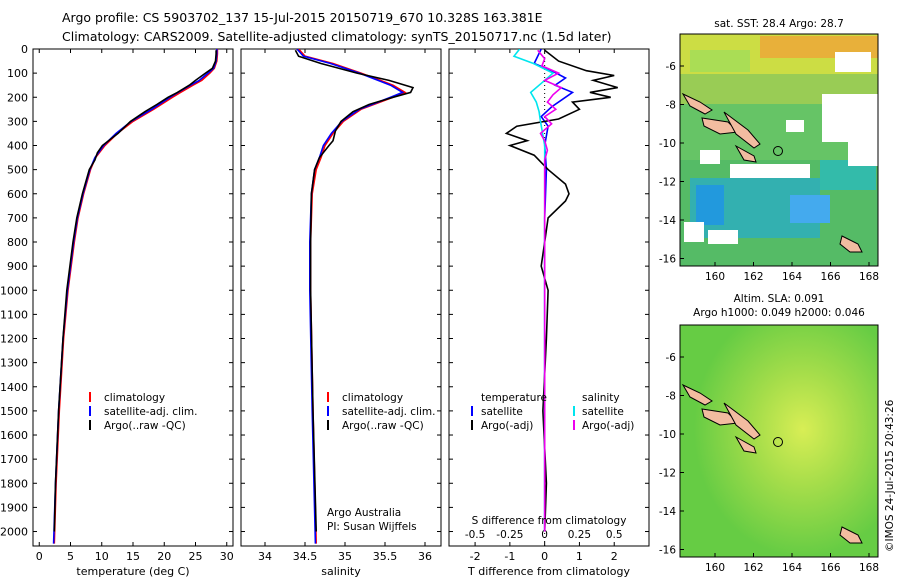 This screenshot has width=900, height=580. Describe the element at coordinates (779, 24) in the screenshot. I see `sst-map-title: sat. SST: 28.4 Argo: 28.7` at that location.